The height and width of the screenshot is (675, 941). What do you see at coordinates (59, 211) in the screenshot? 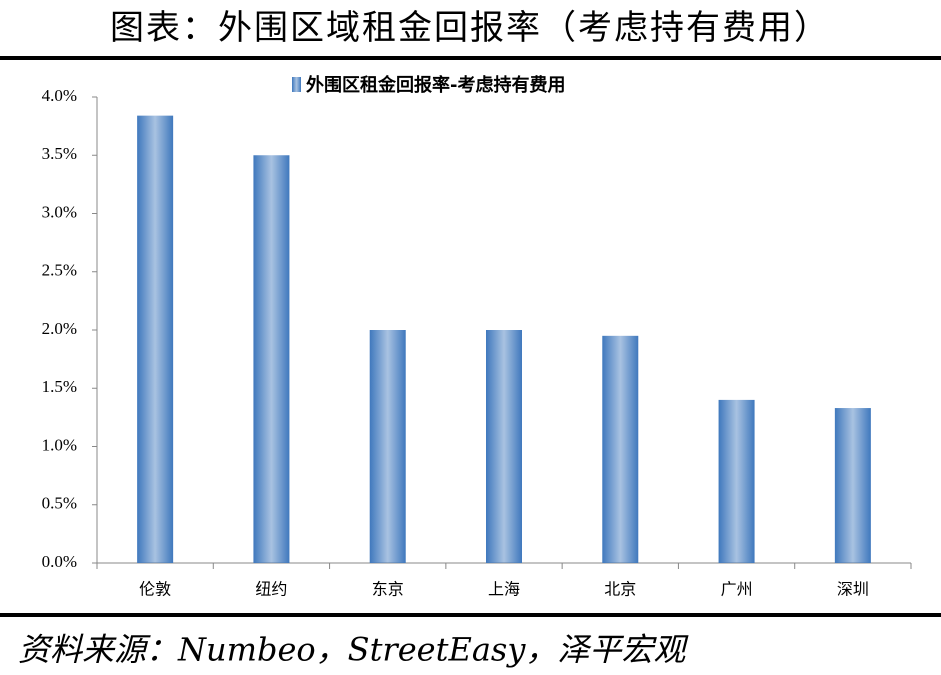
I see `y-tick-label: 3.0%` at bounding box center [59, 211].